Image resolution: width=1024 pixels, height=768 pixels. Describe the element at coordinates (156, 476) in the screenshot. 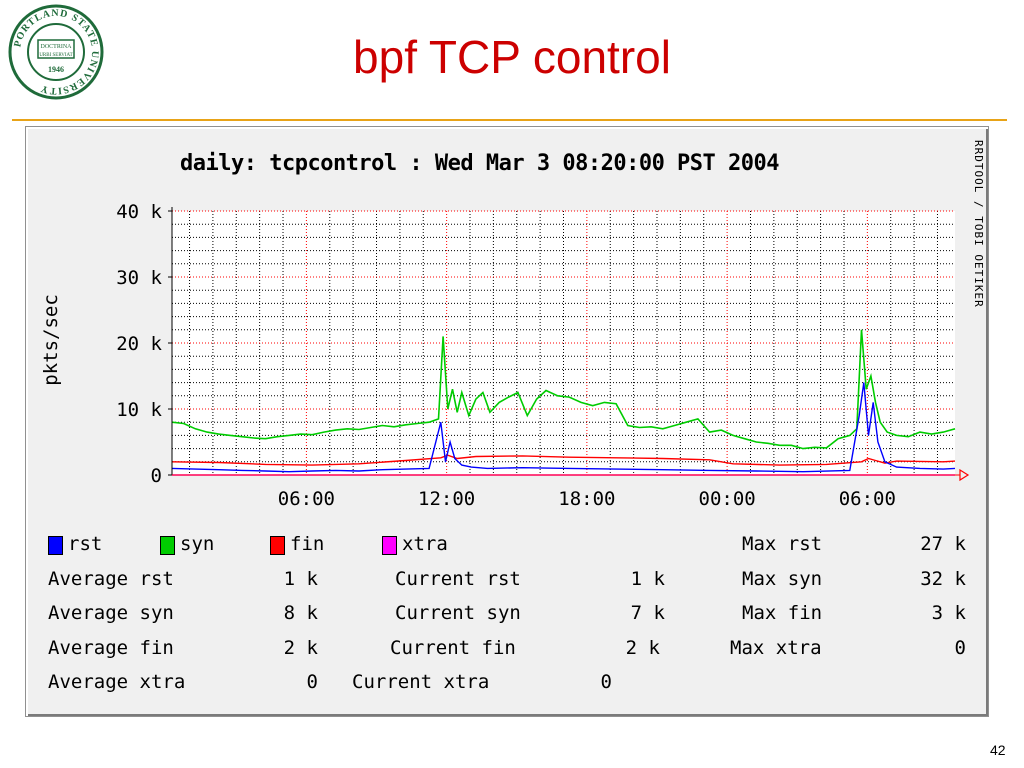

I see `y-tick-label: 0` at that location.